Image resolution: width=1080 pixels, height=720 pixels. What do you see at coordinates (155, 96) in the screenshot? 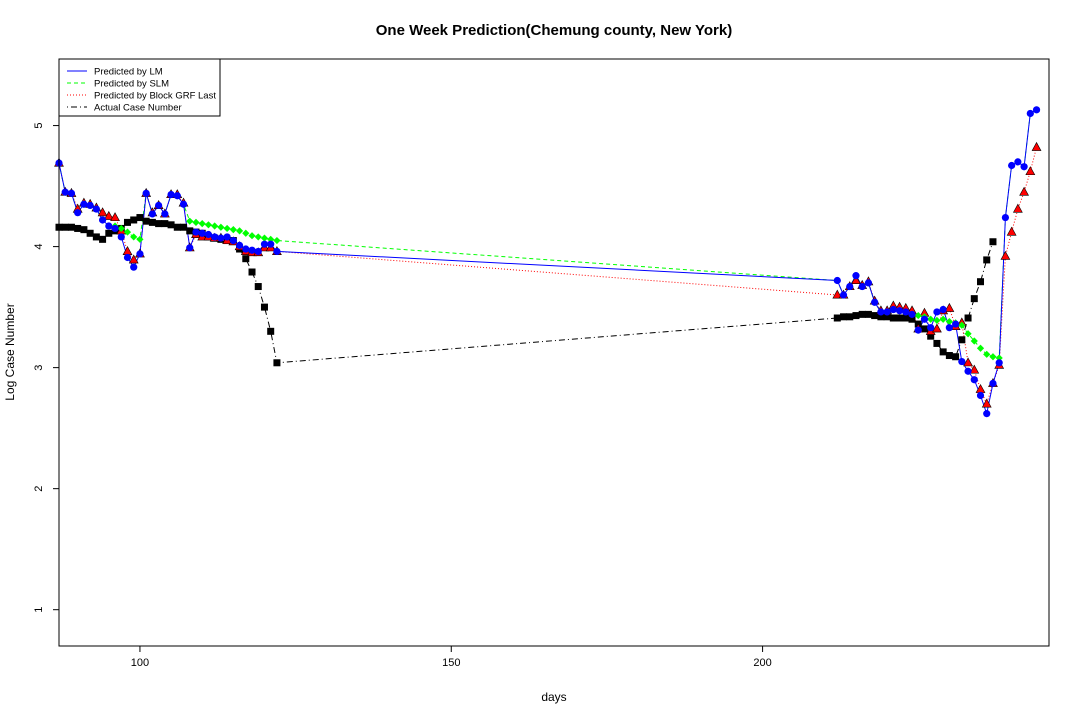
I see `legend-label-2: Predicted by Block GRF Last` at bounding box center [155, 96].